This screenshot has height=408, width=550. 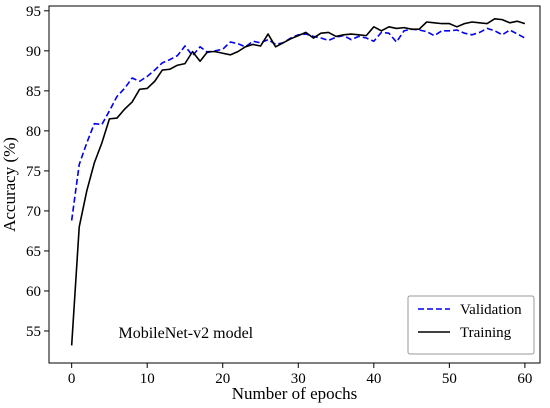 I want to click on y-tick-label: 65, so click(x=33, y=252).